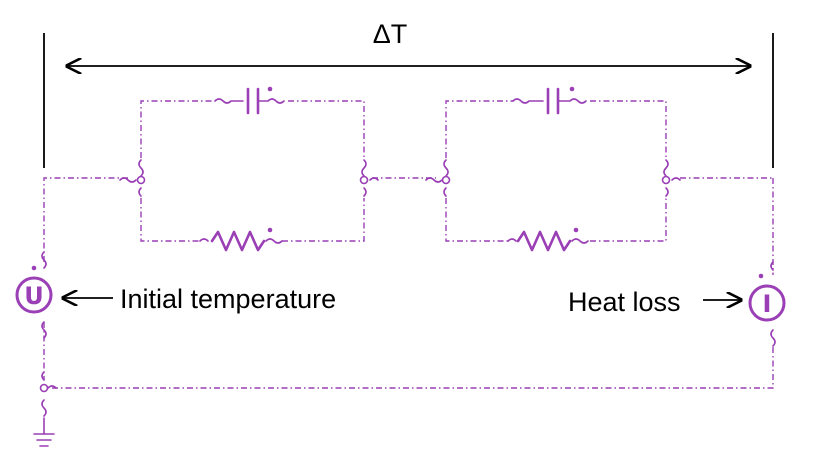 Image resolution: width=826 pixels, height=473 pixels. Describe the element at coordinates (323, 220) in the screenshot. I see `block1-bottom-right` at that location.